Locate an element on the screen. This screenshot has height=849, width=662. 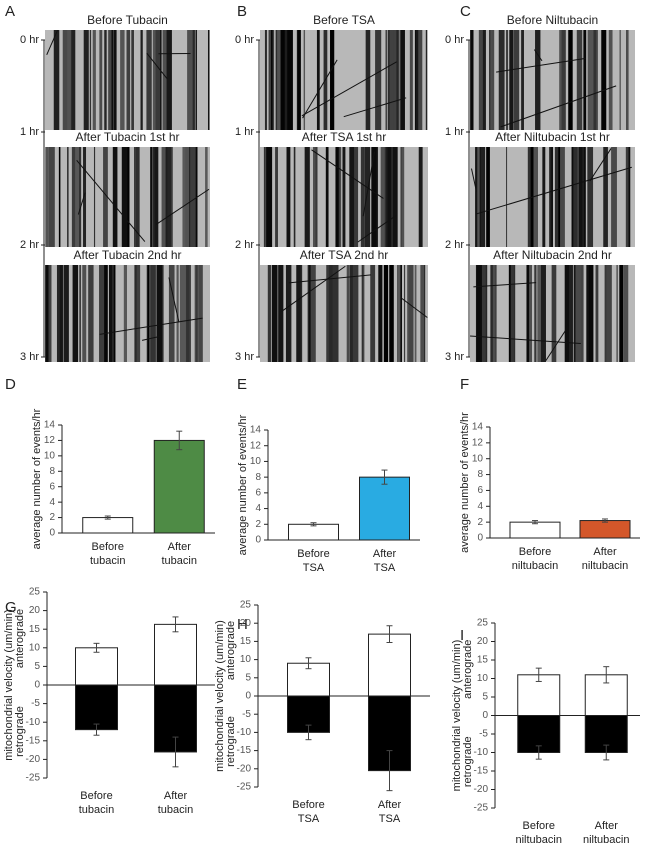
x-tick-label: After tubacin is located at coordinates (175, 803).